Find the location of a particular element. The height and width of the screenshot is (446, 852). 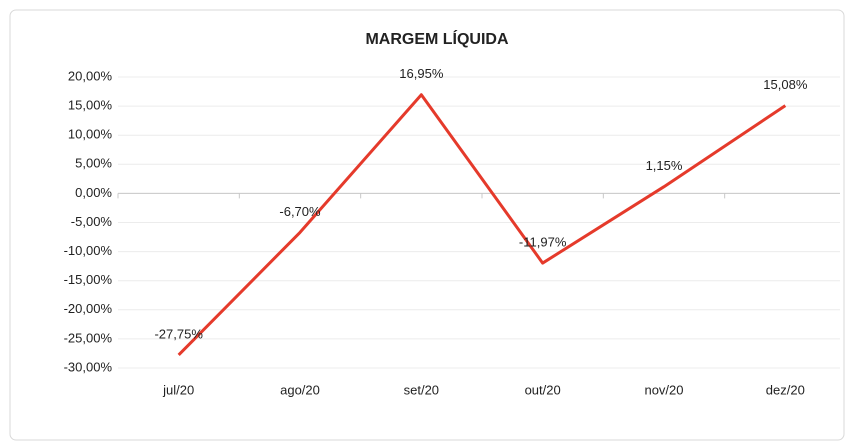

y-tick-label: 0,00% is located at coordinates (93, 192).